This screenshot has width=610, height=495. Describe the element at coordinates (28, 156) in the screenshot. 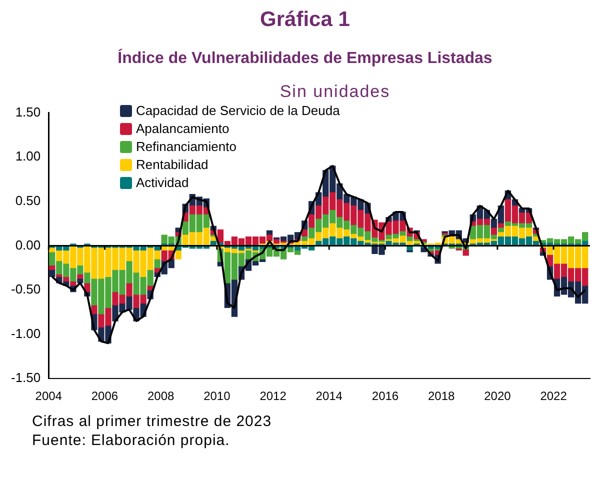

I see `y-tick-label: 1.00` at that location.